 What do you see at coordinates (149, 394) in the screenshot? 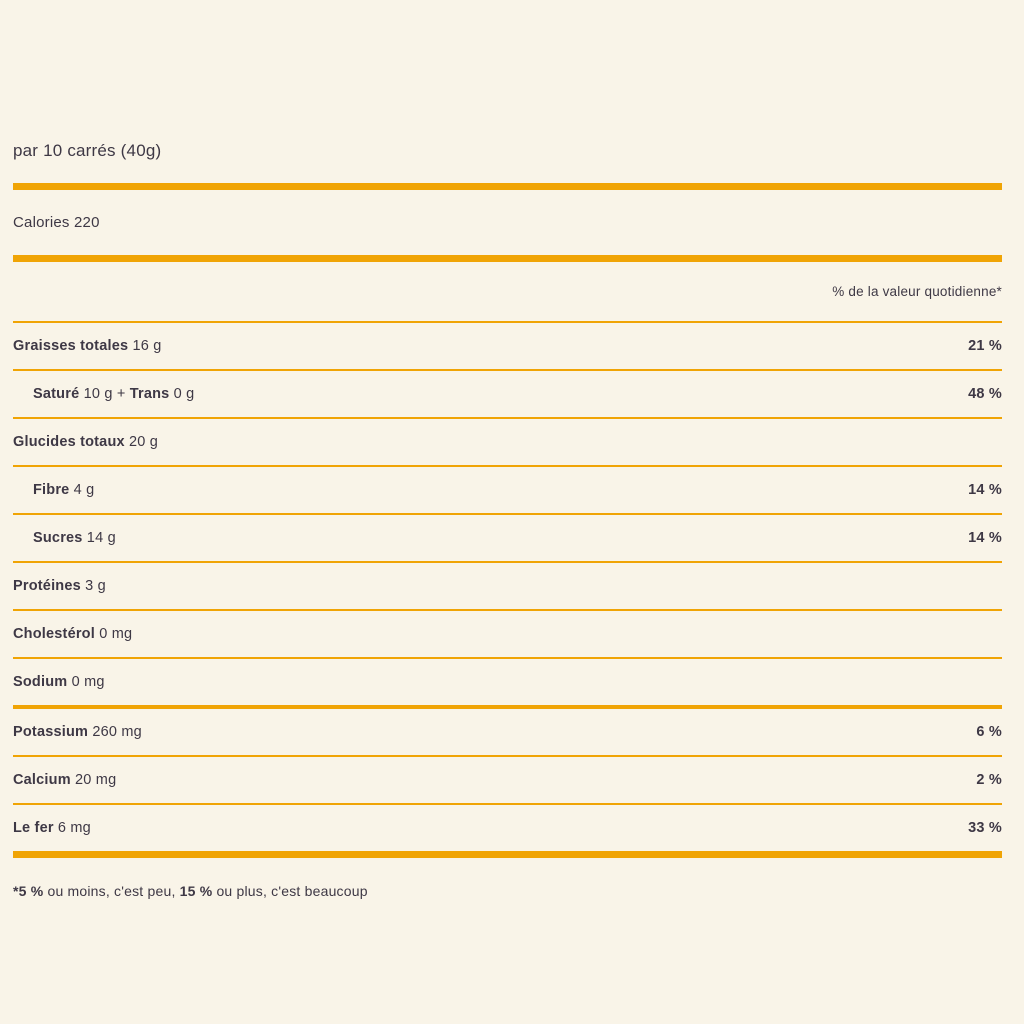
I see `text-segment-bold: Trans` at bounding box center [149, 394].